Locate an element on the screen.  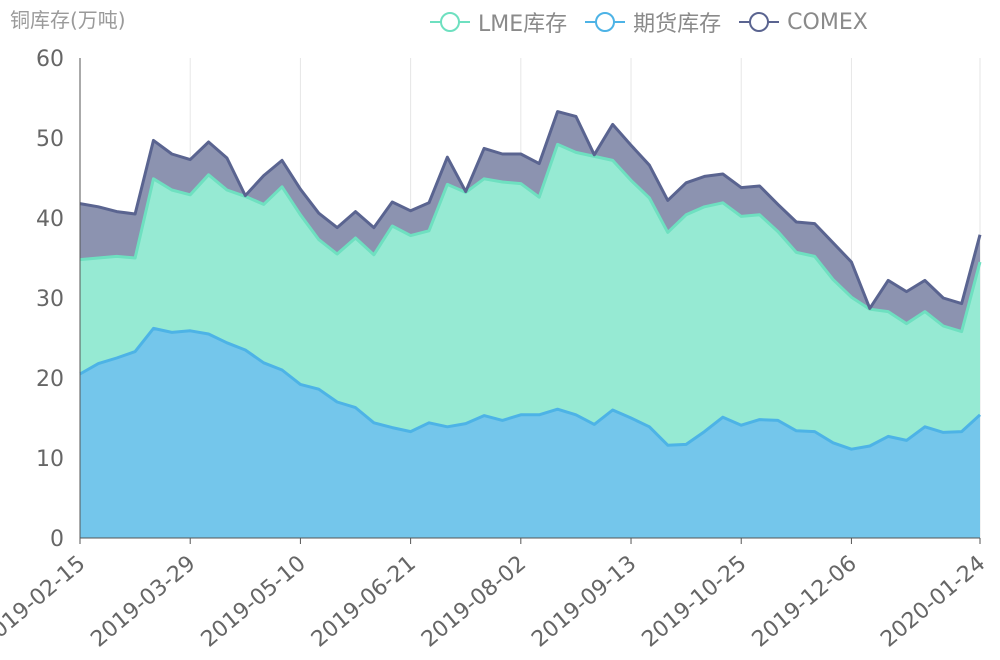
legend-item-comex: COMEX is located at coordinates (803, 22).